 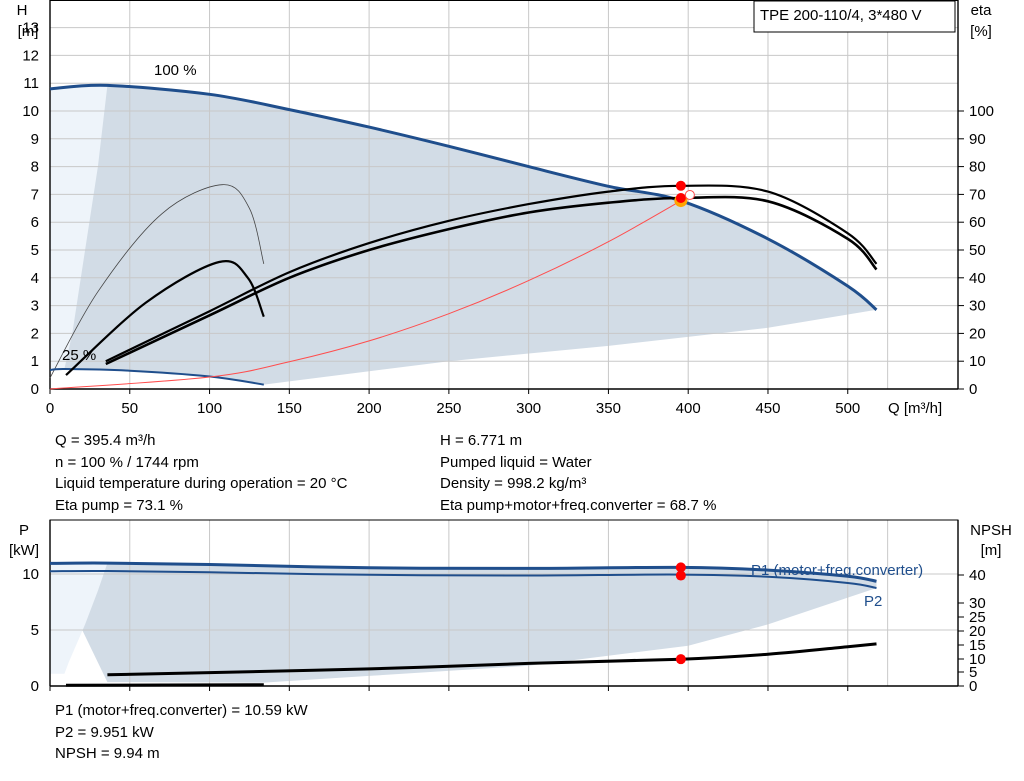 What do you see at coordinates (369, 408) in the screenshot?
I see `x-tick-label: 200` at bounding box center [369, 408].